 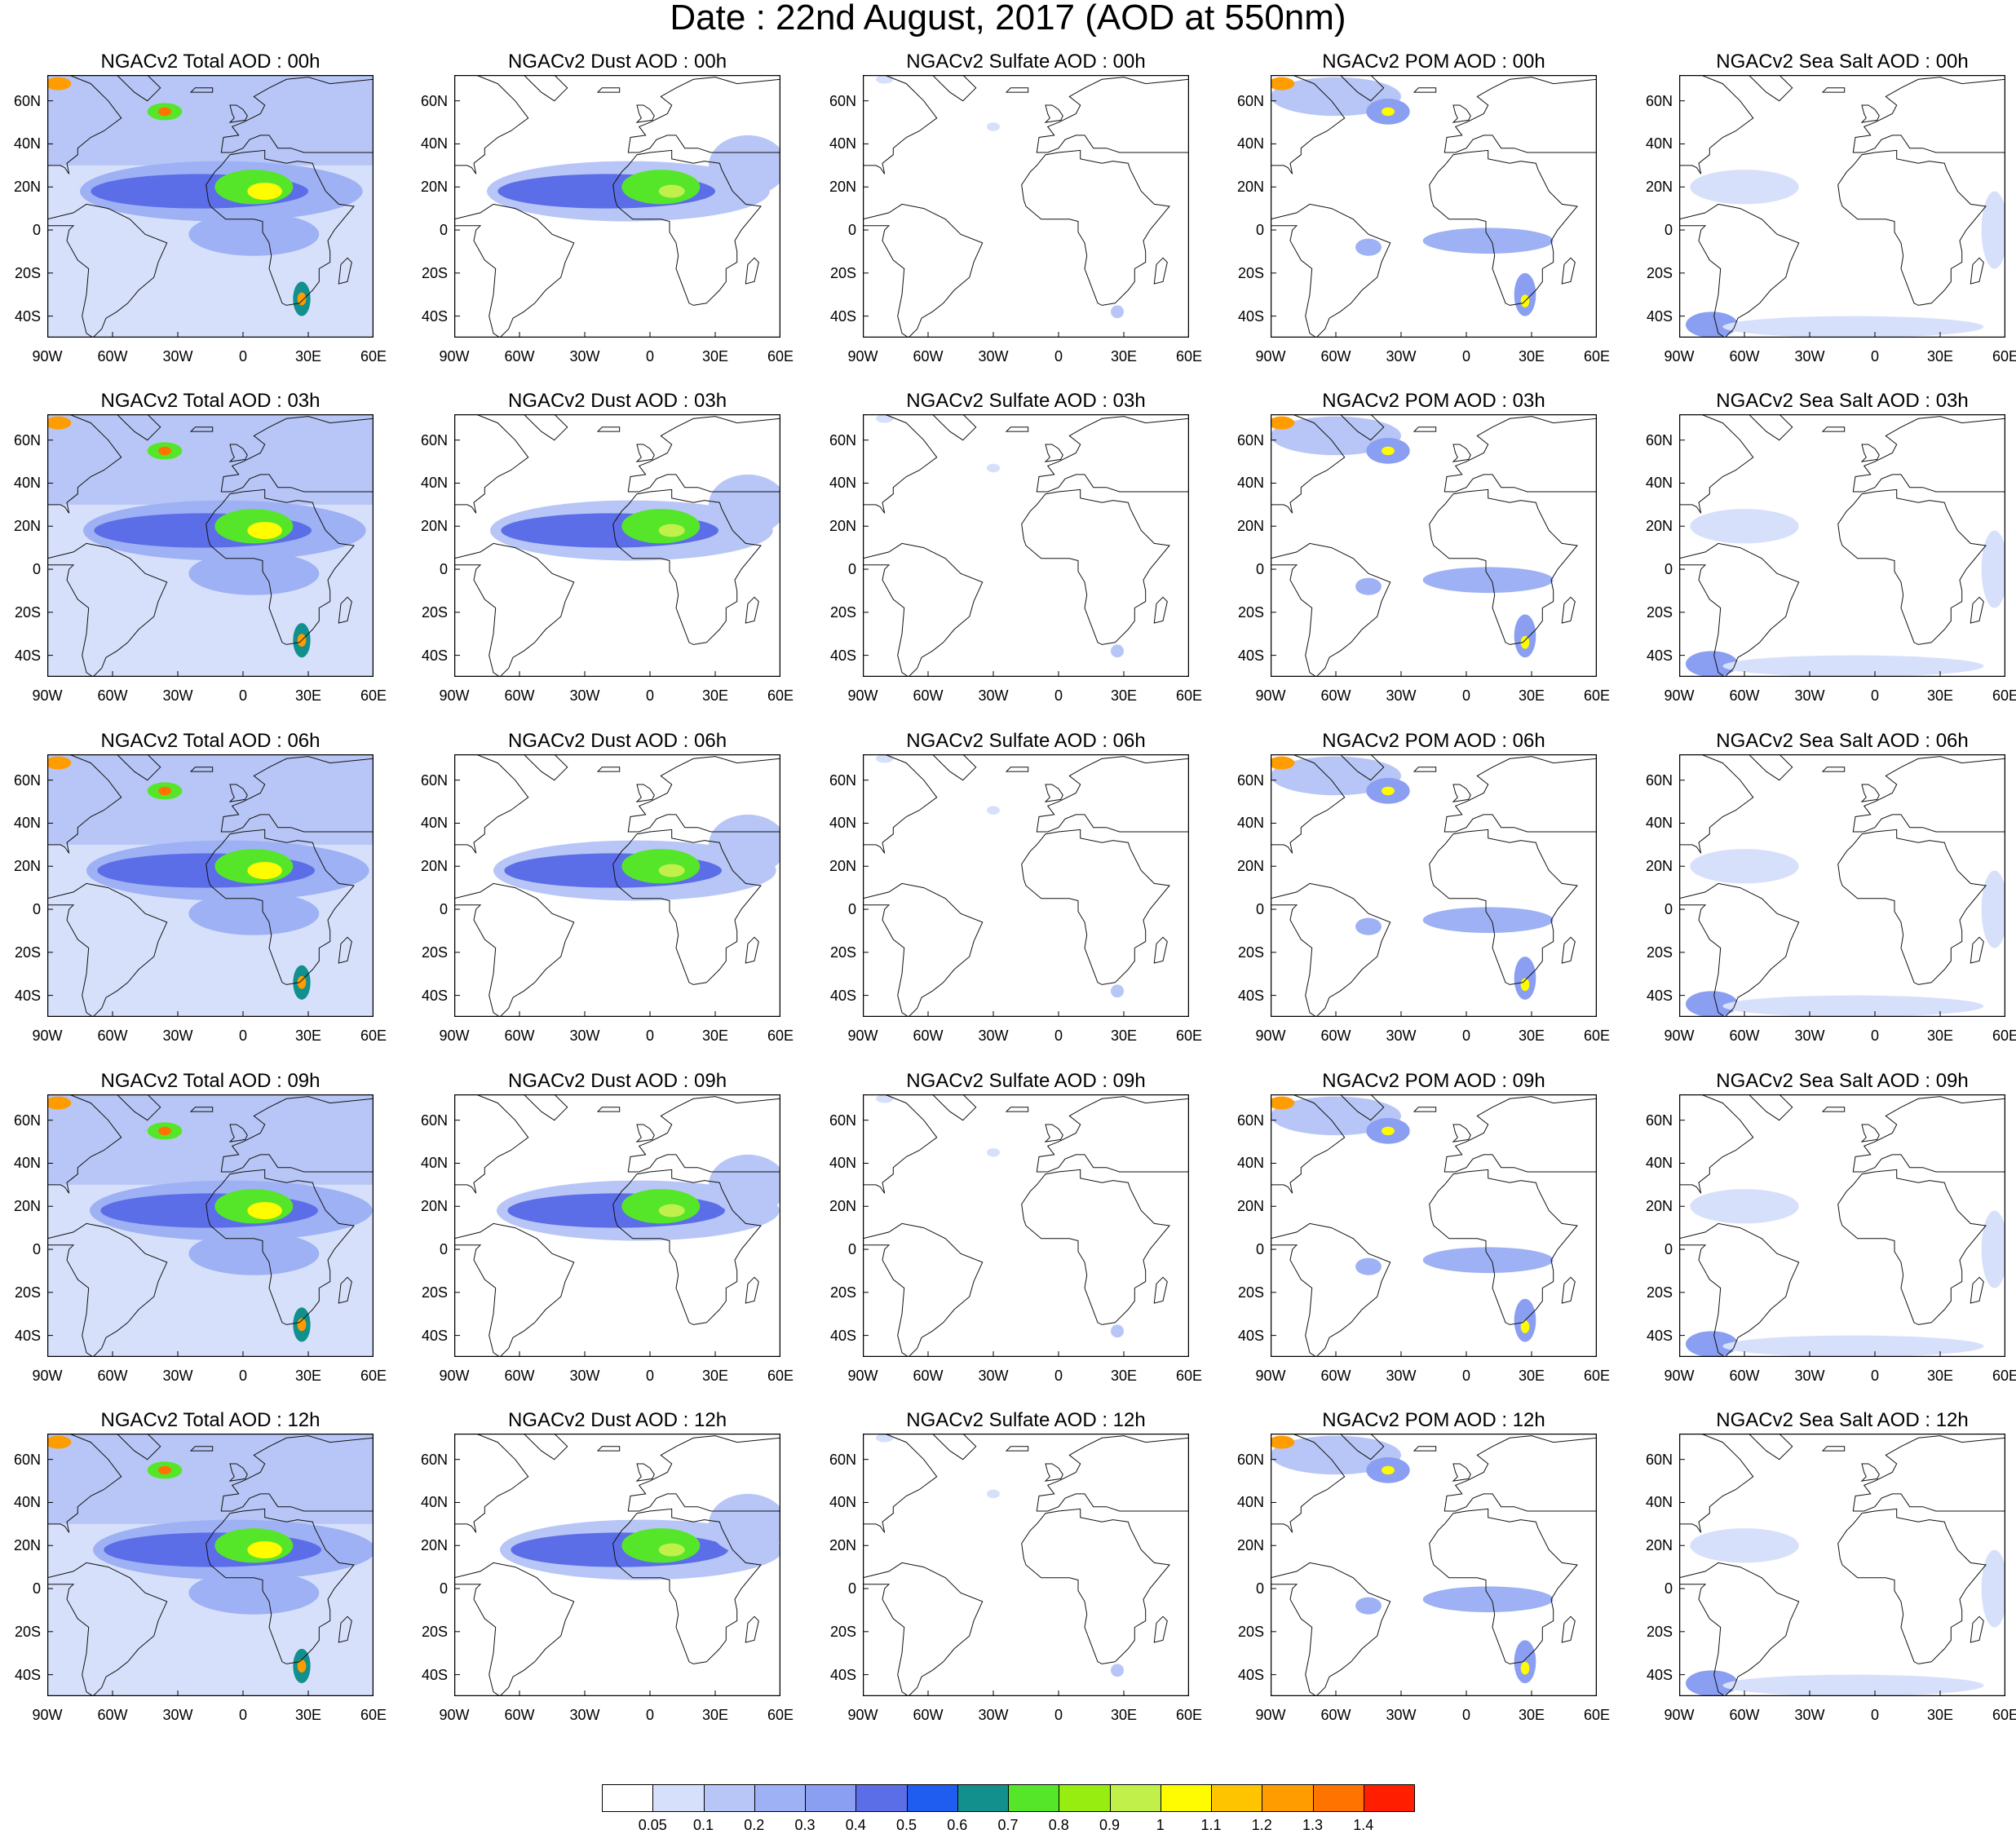 What do you see at coordinates (164, 1131) in the screenshot?
I see `north-atlantic-max` at bounding box center [164, 1131].